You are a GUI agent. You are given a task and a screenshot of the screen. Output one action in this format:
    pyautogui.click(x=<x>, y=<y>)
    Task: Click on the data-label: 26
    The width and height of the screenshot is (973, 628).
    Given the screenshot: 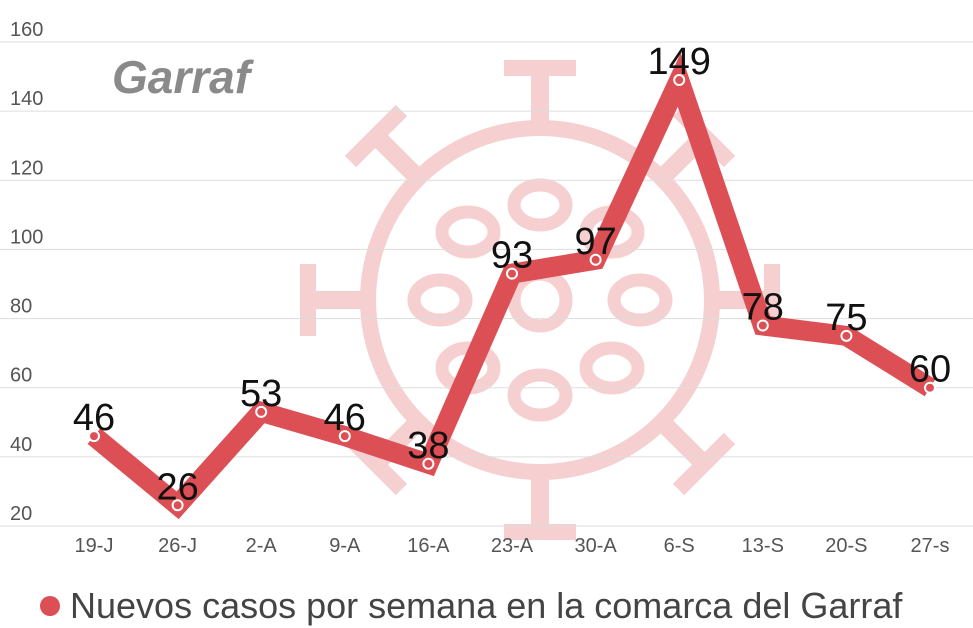 What is the action you would take?
    pyautogui.click(x=177, y=487)
    